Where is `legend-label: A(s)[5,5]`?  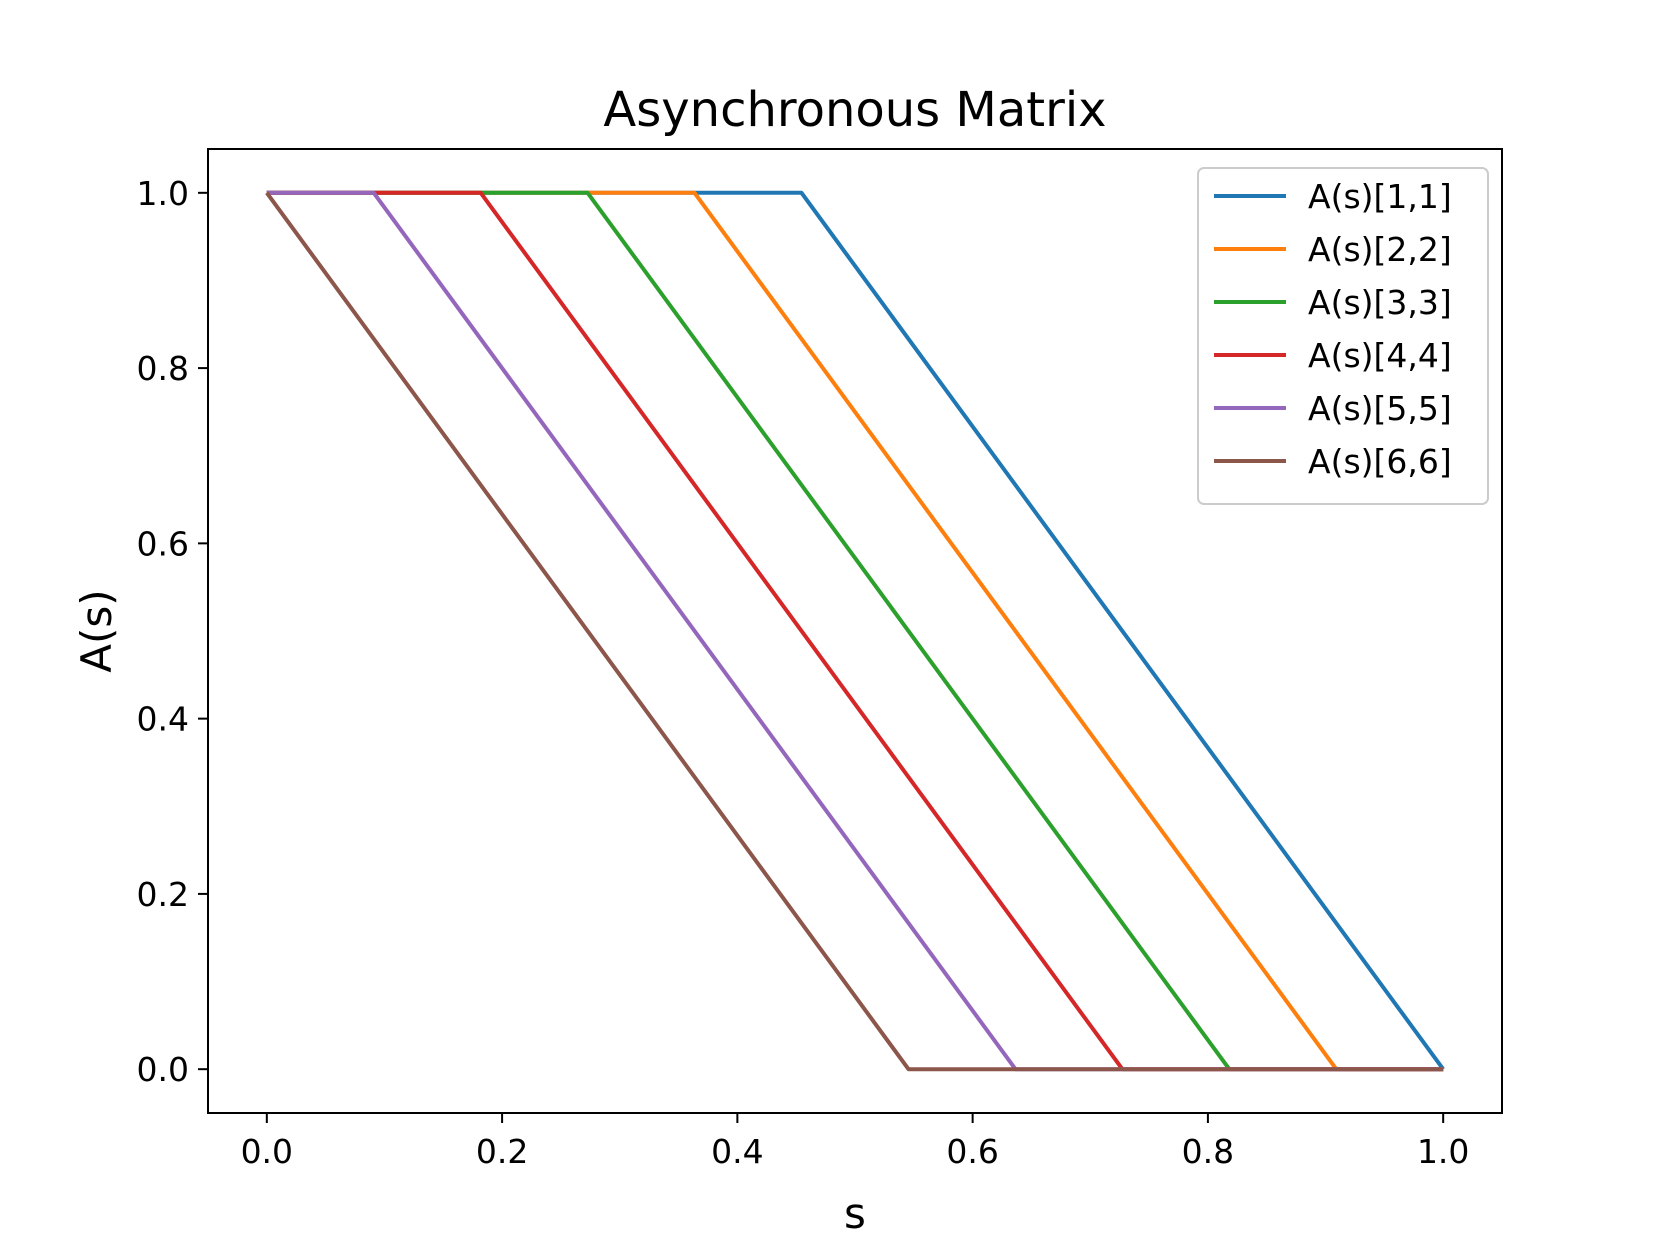 legend-label: A(s)[5,5] is located at coordinates (1380, 408).